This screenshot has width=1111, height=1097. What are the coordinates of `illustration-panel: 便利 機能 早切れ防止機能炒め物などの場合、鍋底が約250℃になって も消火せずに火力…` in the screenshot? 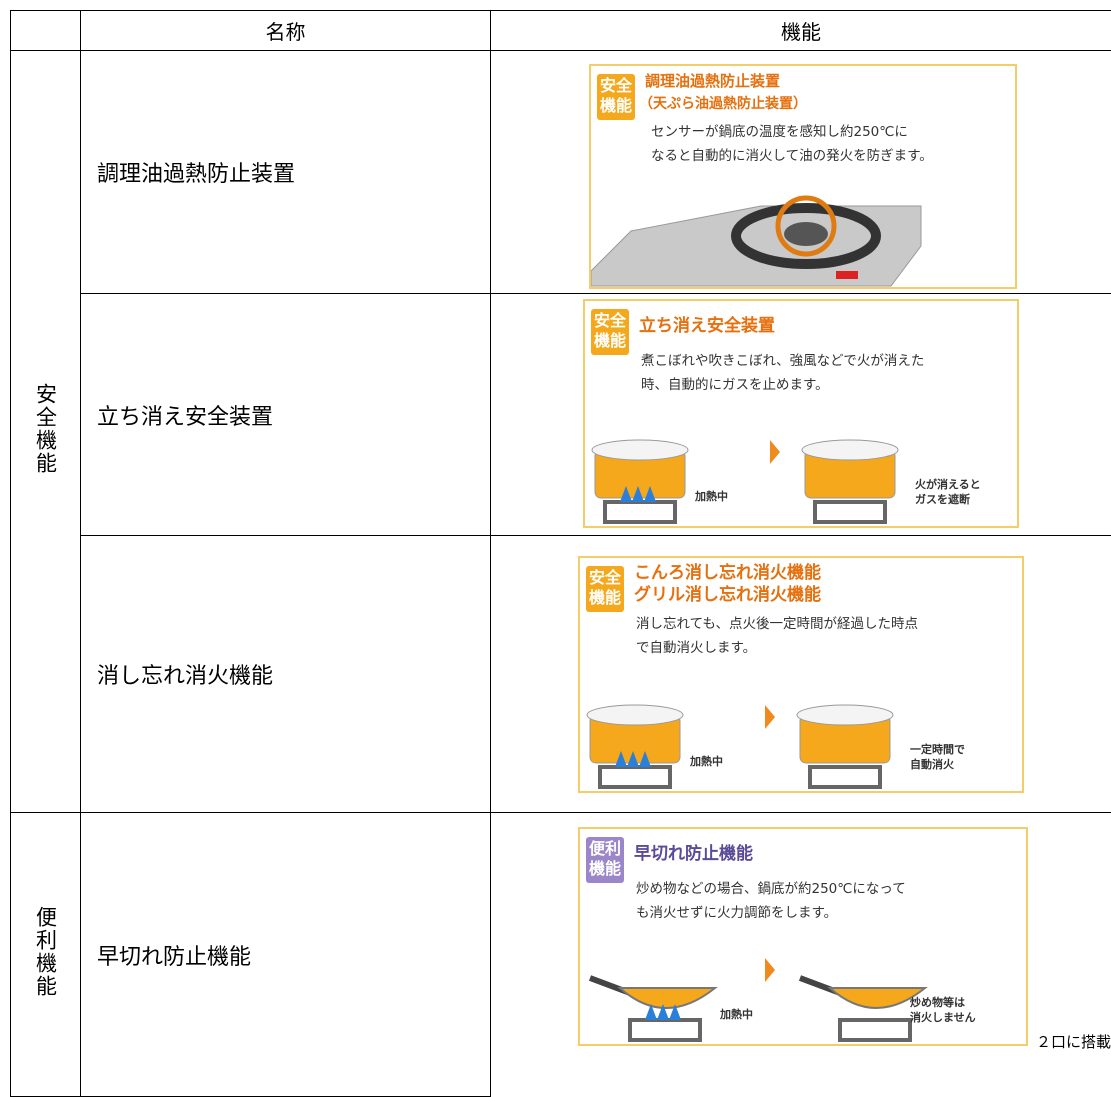 It's located at (803, 936).